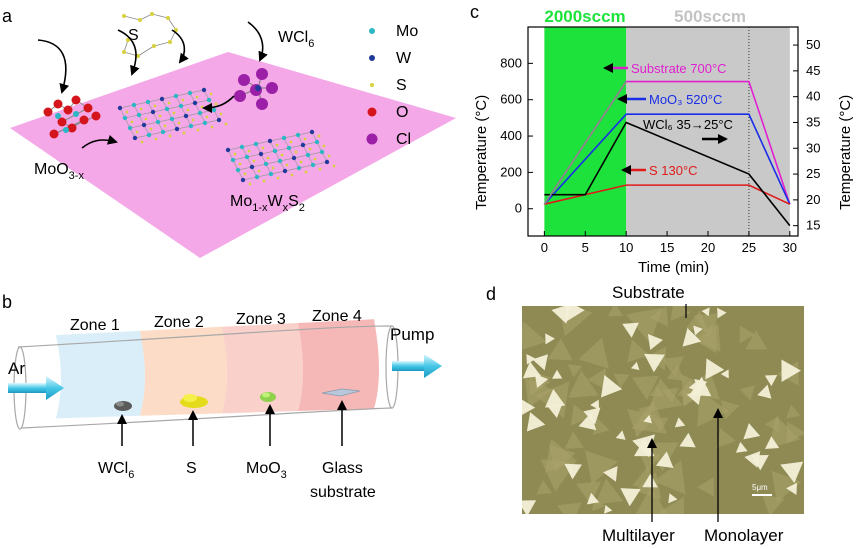 This screenshot has height=549, width=857. I want to click on y-axis-label-right: Temperature (°C), so click(845, 152).